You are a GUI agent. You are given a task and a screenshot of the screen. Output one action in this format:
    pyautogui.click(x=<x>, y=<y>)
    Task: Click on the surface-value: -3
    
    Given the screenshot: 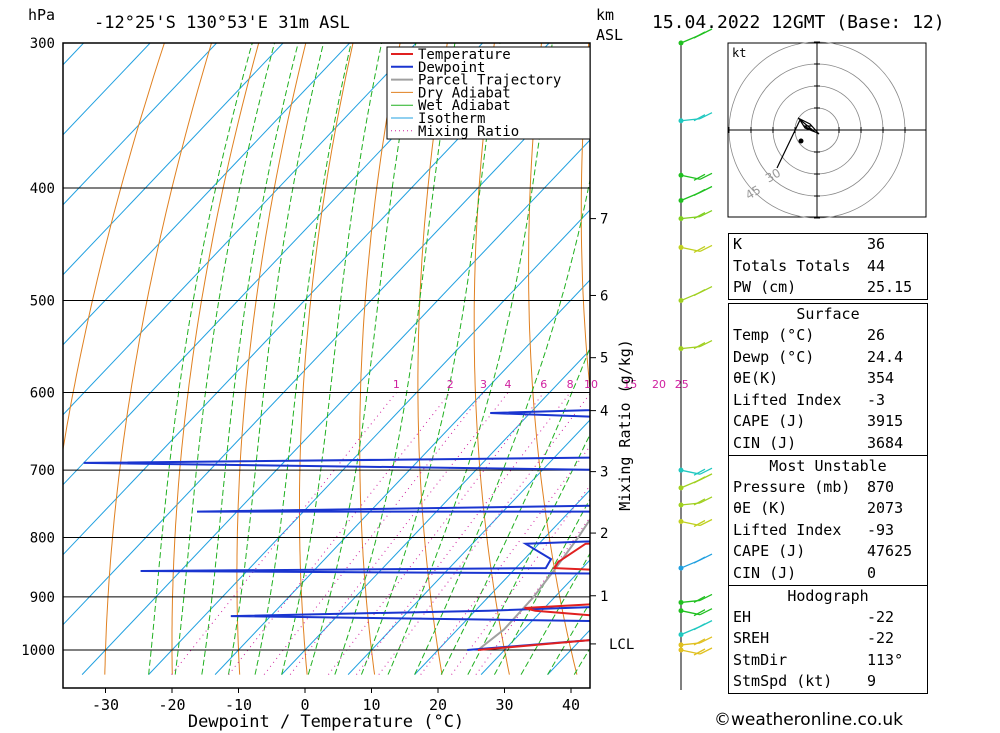 What is the action you would take?
    pyautogui.click(x=876, y=399)
    